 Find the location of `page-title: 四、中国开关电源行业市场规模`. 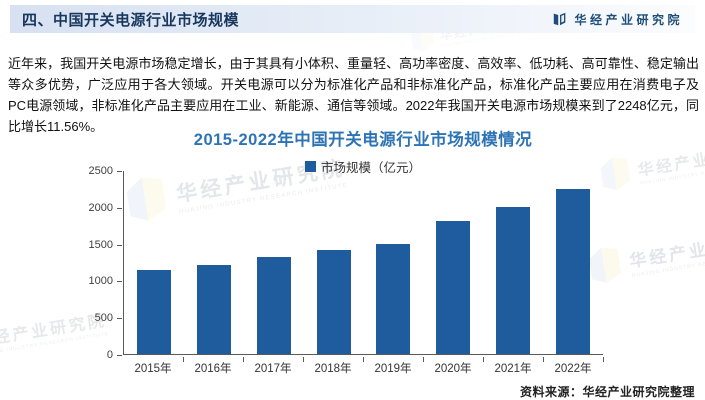

page-title: 四、中国开关电源行业市场规模 is located at coordinates (131, 20).